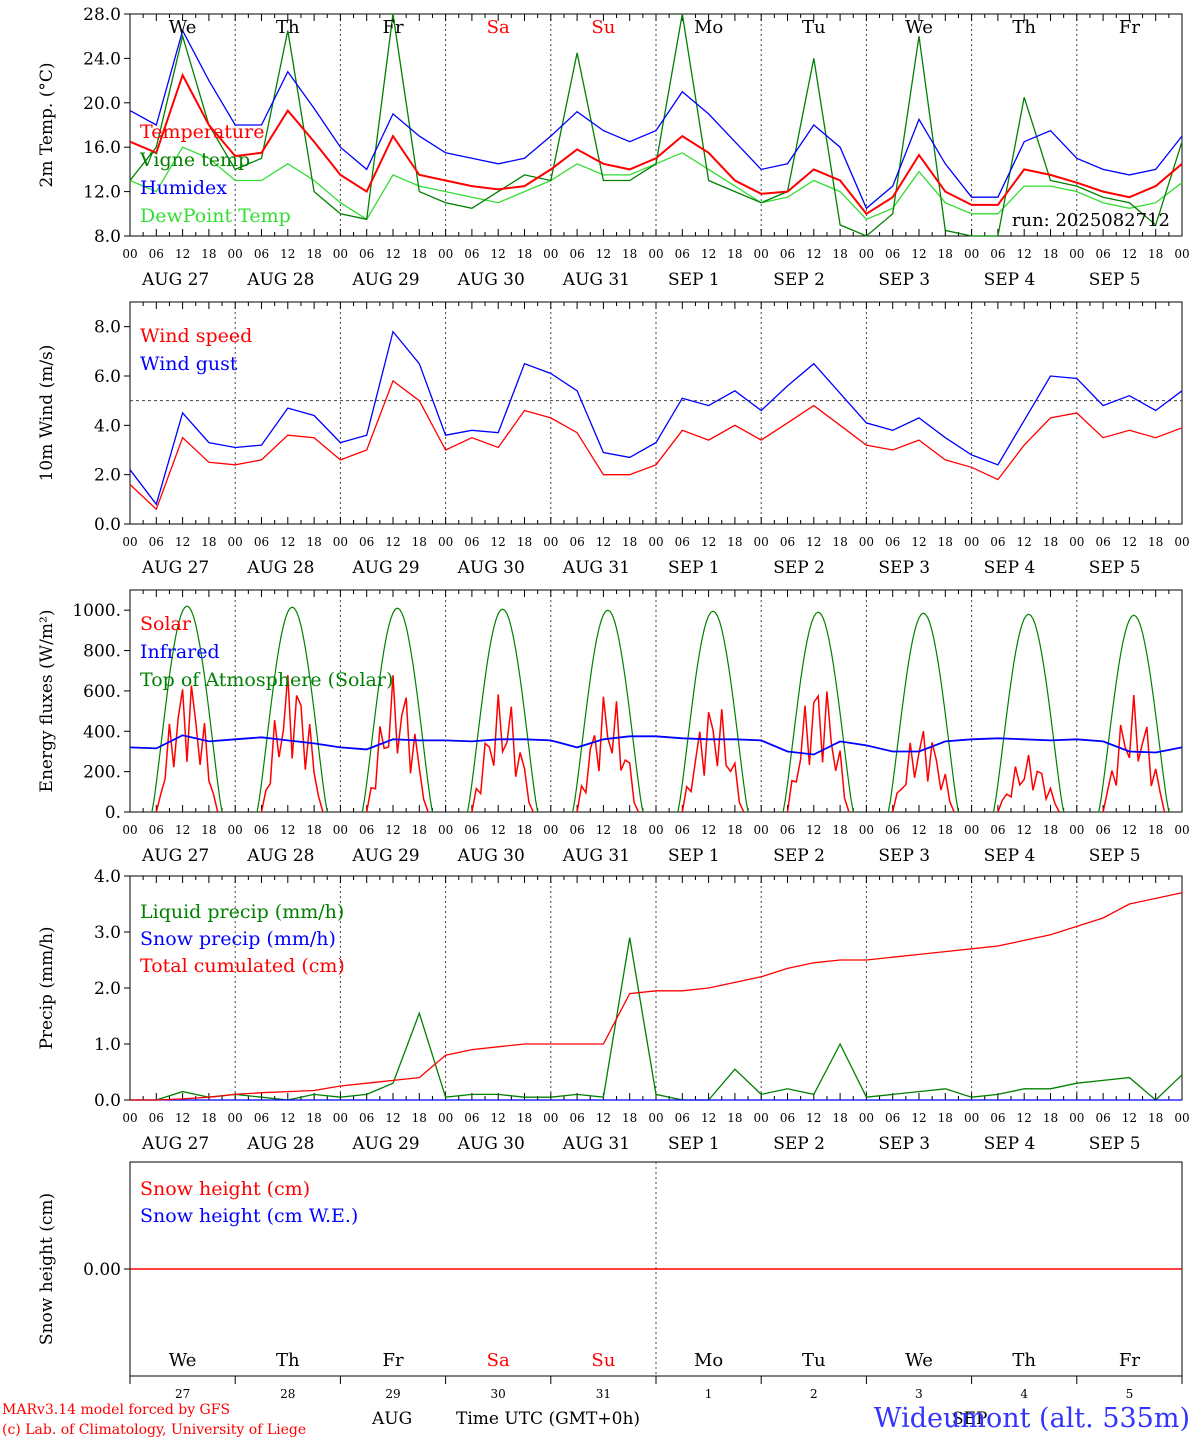 This screenshot has width=1194, height=1444. Describe the element at coordinates (288, 1360) in the screenshot. I see `day-name-bottom: Th` at that location.